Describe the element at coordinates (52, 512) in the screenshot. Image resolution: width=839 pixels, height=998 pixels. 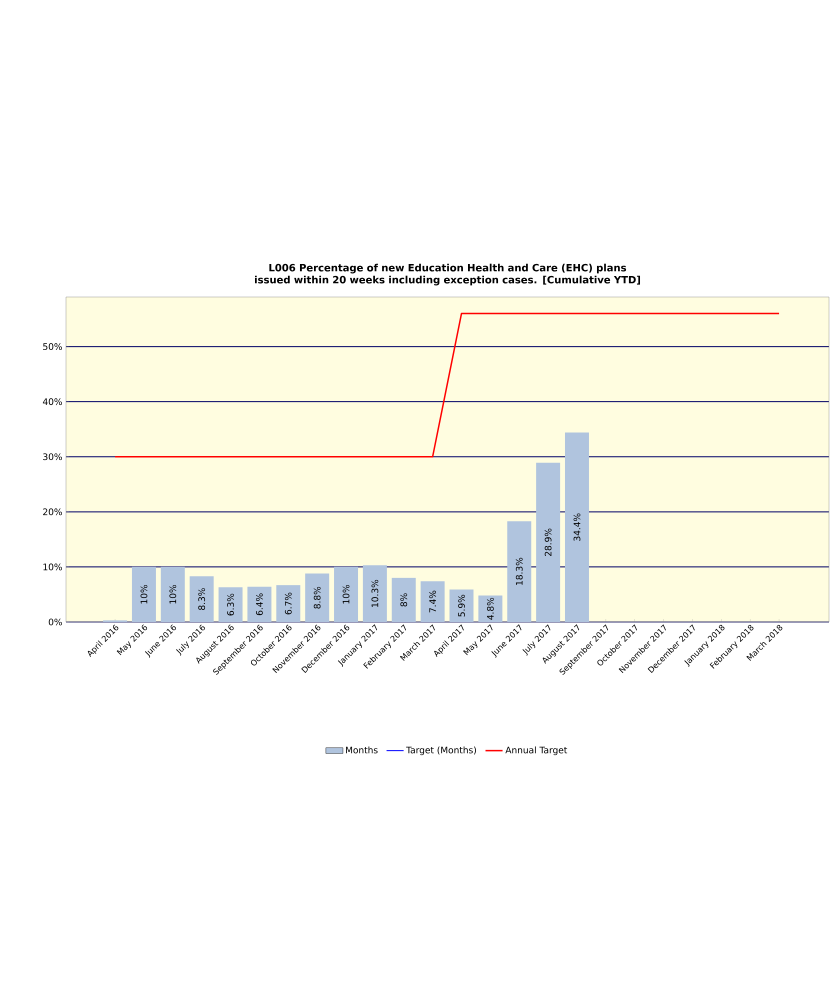
I see `y-tick-label: 20%` at that location.